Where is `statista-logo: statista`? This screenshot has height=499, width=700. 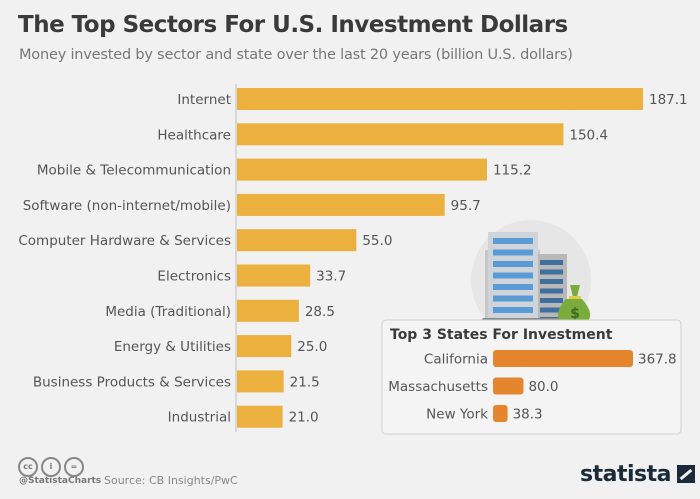
statista-logo: statista is located at coordinates (637, 474).